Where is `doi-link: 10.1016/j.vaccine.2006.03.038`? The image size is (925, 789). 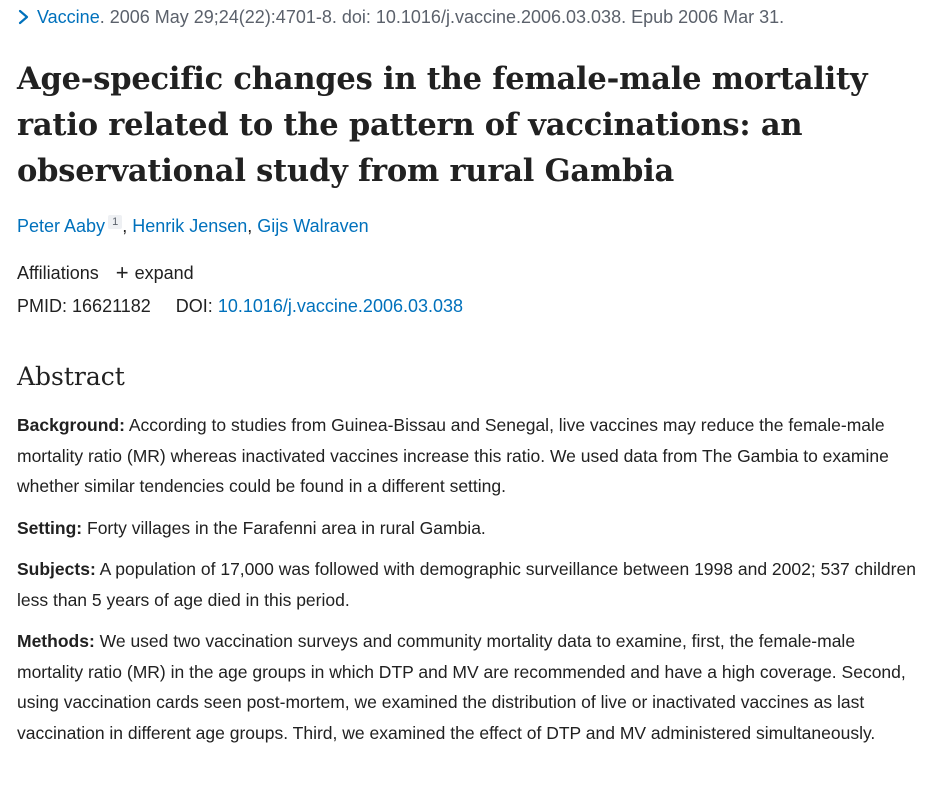
doi-link: 10.1016/j.vaccine.2006.03.038 is located at coordinates (340, 306).